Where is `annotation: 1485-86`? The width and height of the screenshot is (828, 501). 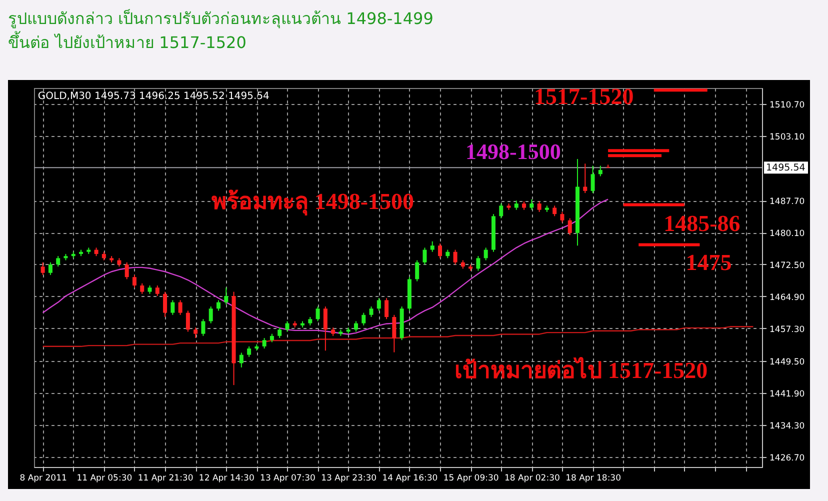 annotation: 1485-86 is located at coordinates (702, 223).